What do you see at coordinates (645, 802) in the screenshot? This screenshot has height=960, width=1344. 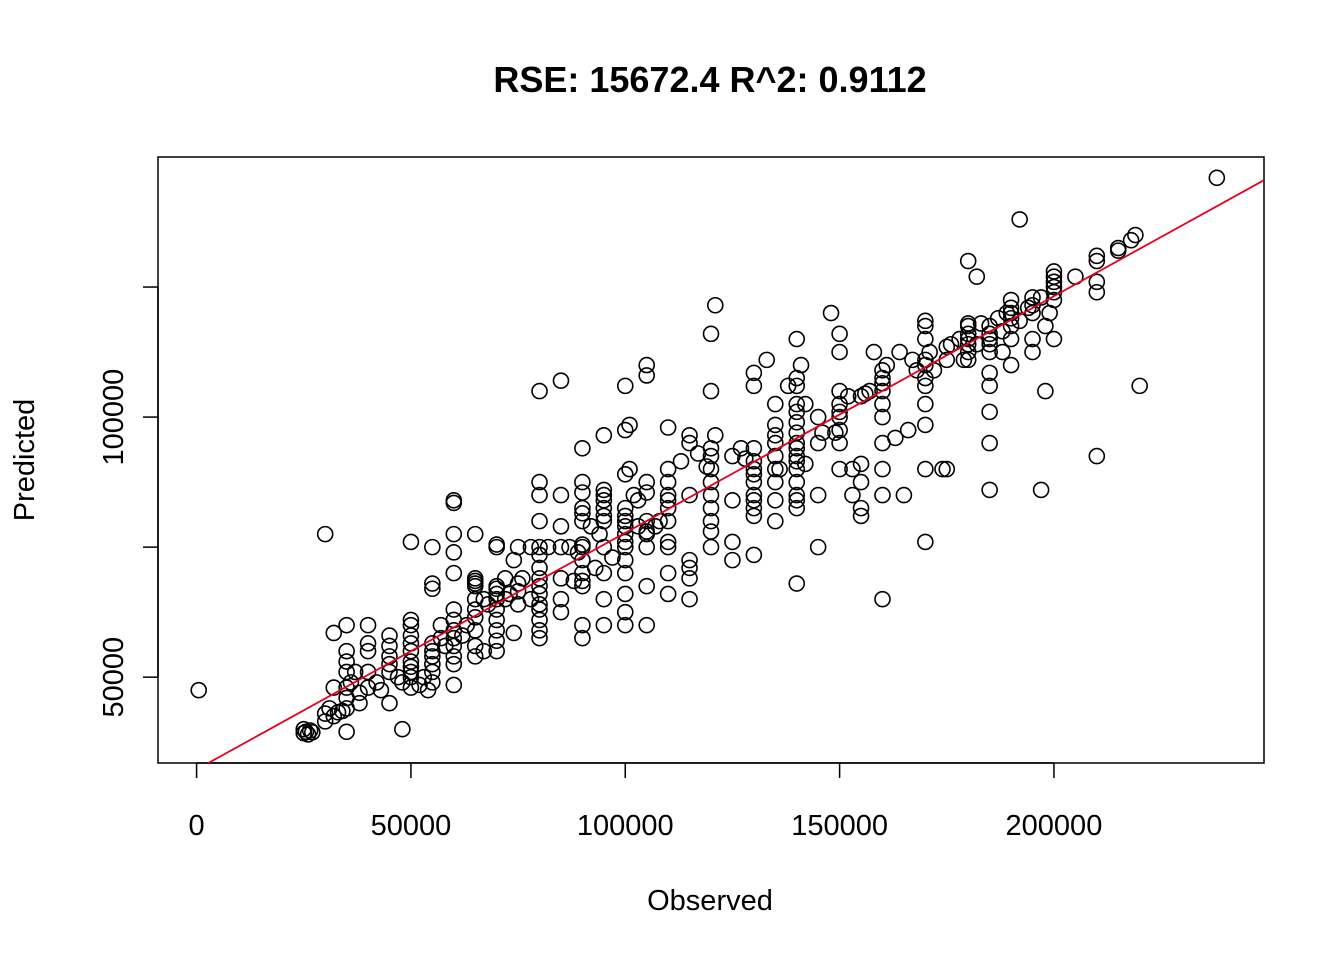 I see `x-axis: 0 50000 100000 150000 200000` at bounding box center [645, 802].